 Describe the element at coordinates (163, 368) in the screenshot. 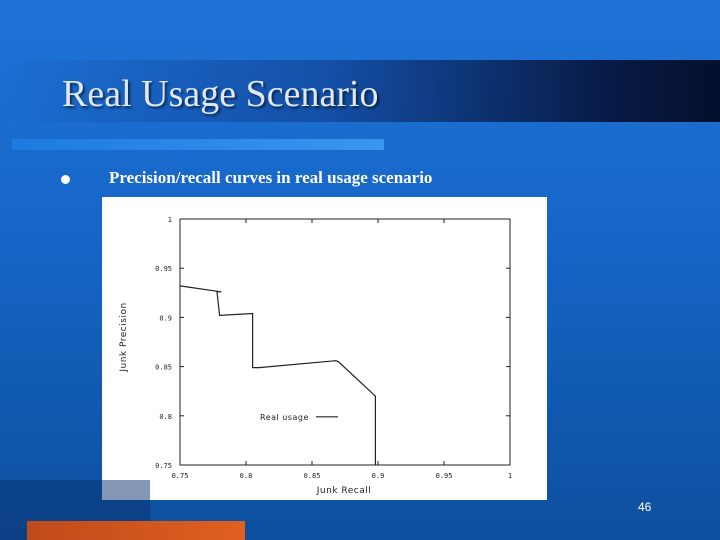

I see `y-tick-label: 0.85` at that location.